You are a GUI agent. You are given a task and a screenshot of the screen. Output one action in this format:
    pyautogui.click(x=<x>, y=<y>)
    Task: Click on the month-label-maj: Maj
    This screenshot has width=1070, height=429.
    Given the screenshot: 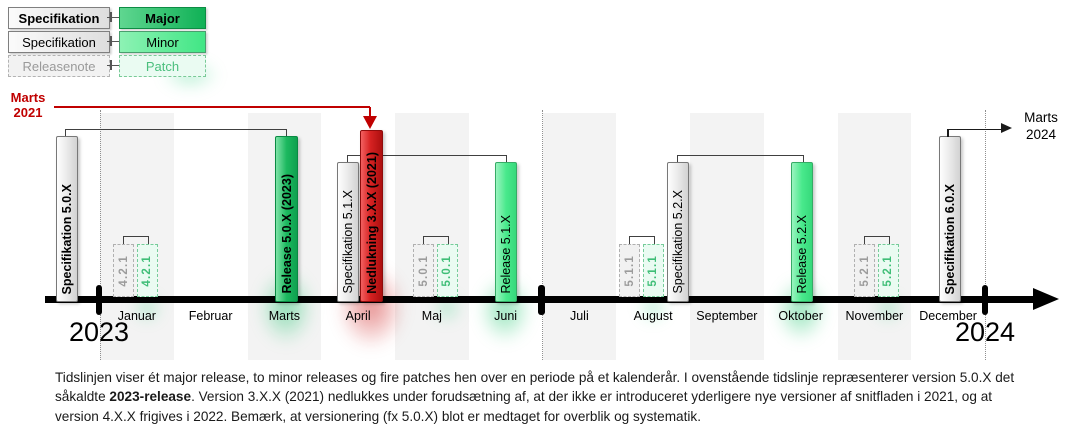 What is the action you would take?
    pyautogui.click(x=431, y=316)
    